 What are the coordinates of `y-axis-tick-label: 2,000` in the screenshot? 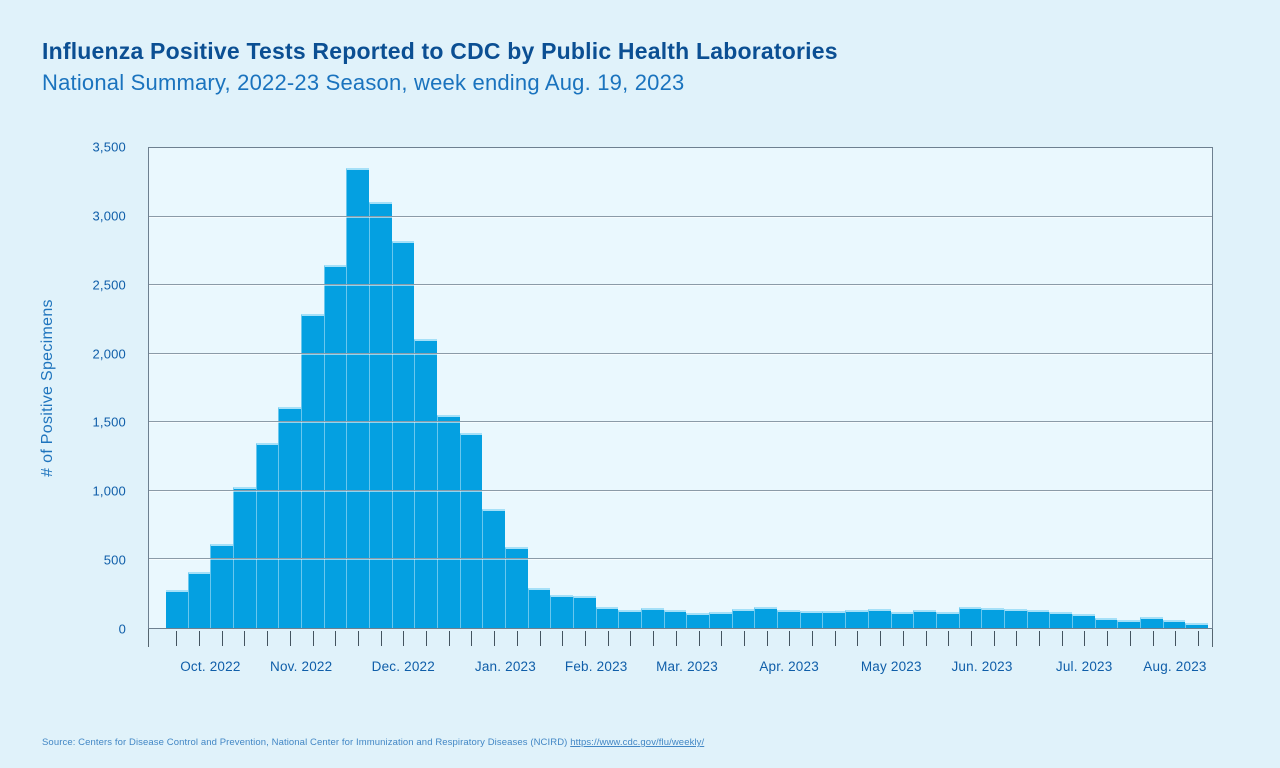 It's located at (109, 354).